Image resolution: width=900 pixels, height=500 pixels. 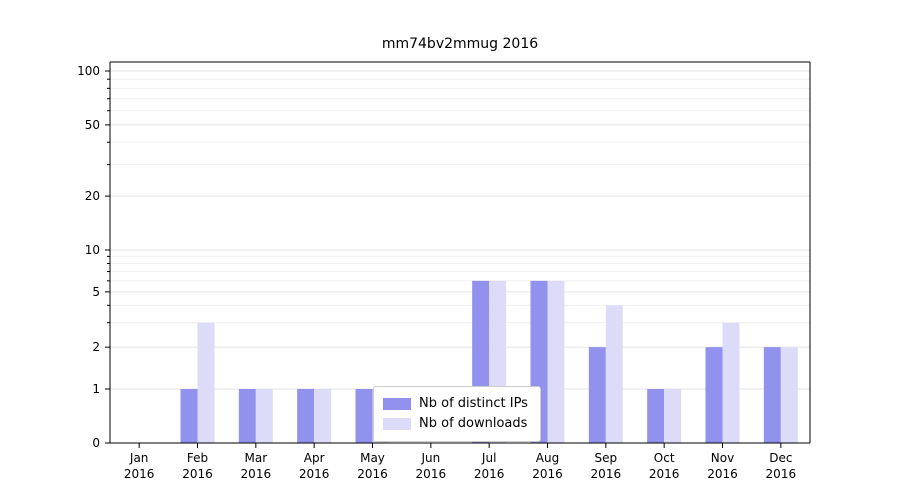 I want to click on x-tick-label-month: Aug, so click(x=547, y=458).